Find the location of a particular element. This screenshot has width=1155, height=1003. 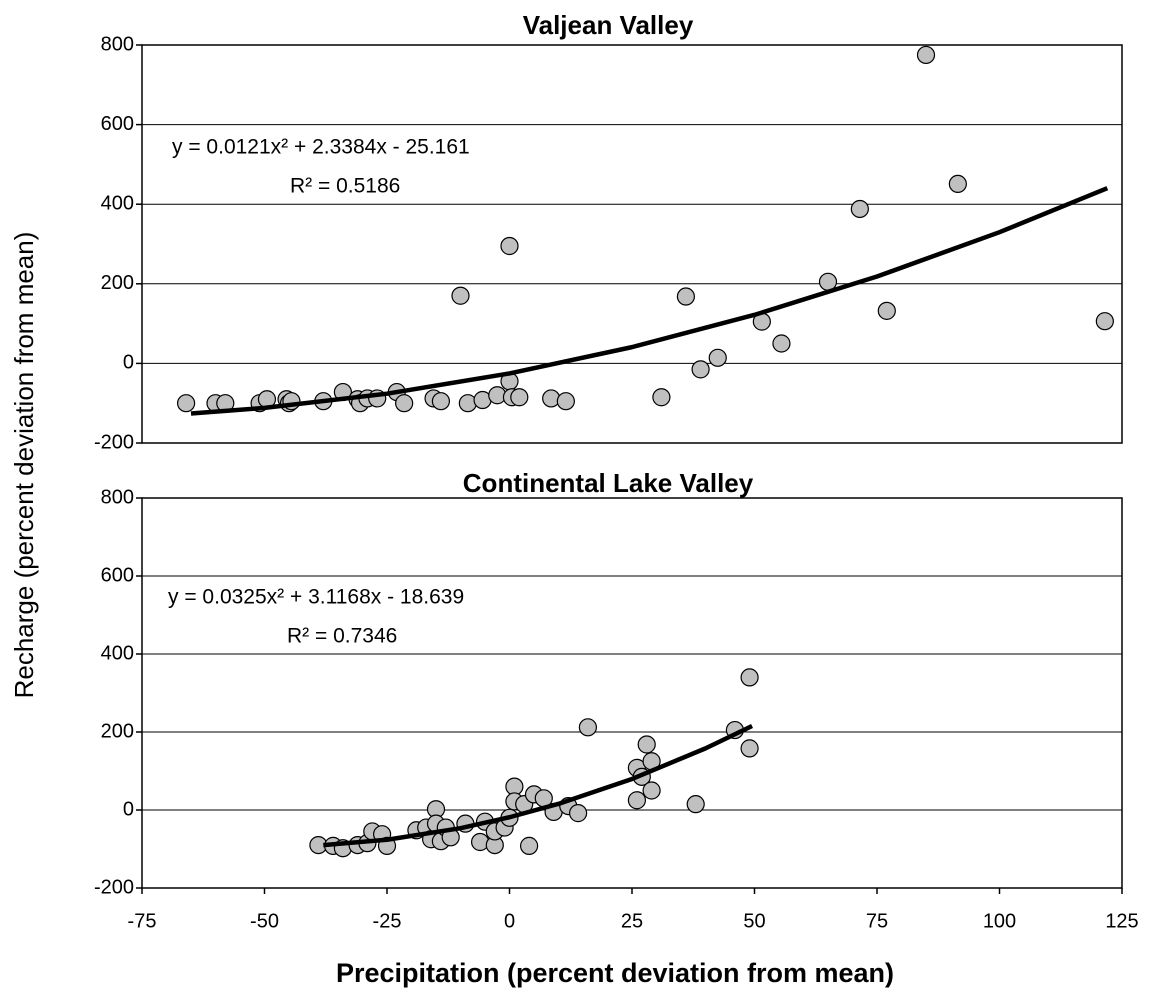

trend-equation: y = 0.0325x² + 3.1168x - 18.639 is located at coordinates (316, 597).